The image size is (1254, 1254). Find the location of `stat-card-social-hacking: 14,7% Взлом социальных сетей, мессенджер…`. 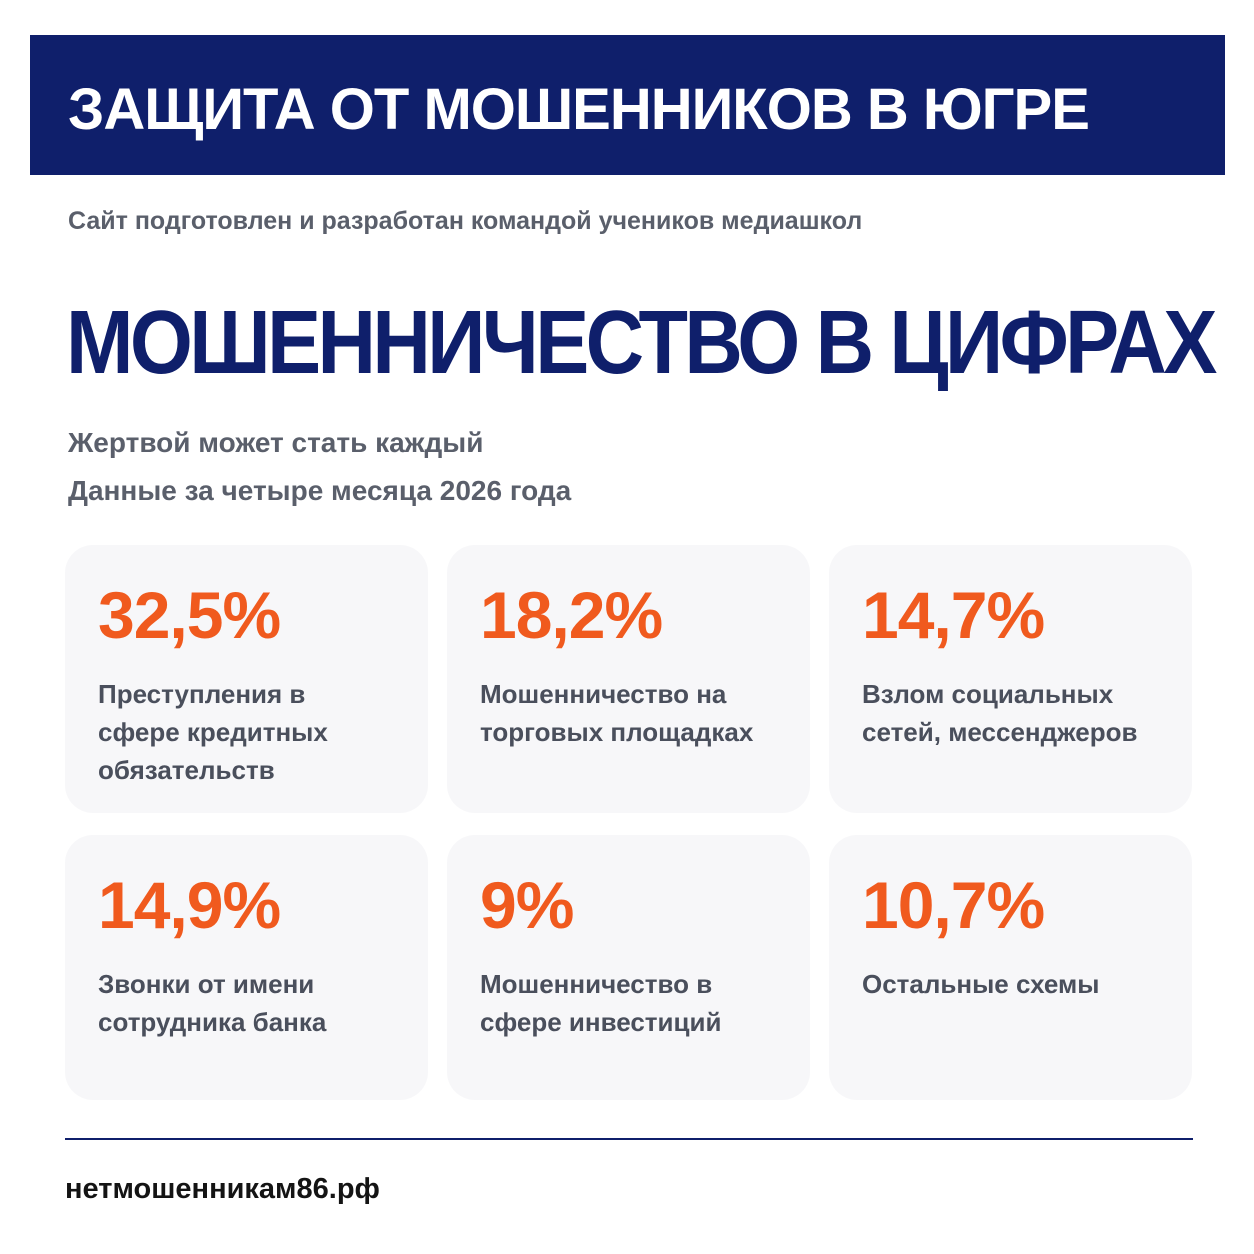

stat-card-social-hacking: 14,7% Взлом социальных сетей, мессенджер… is located at coordinates (1010, 679).